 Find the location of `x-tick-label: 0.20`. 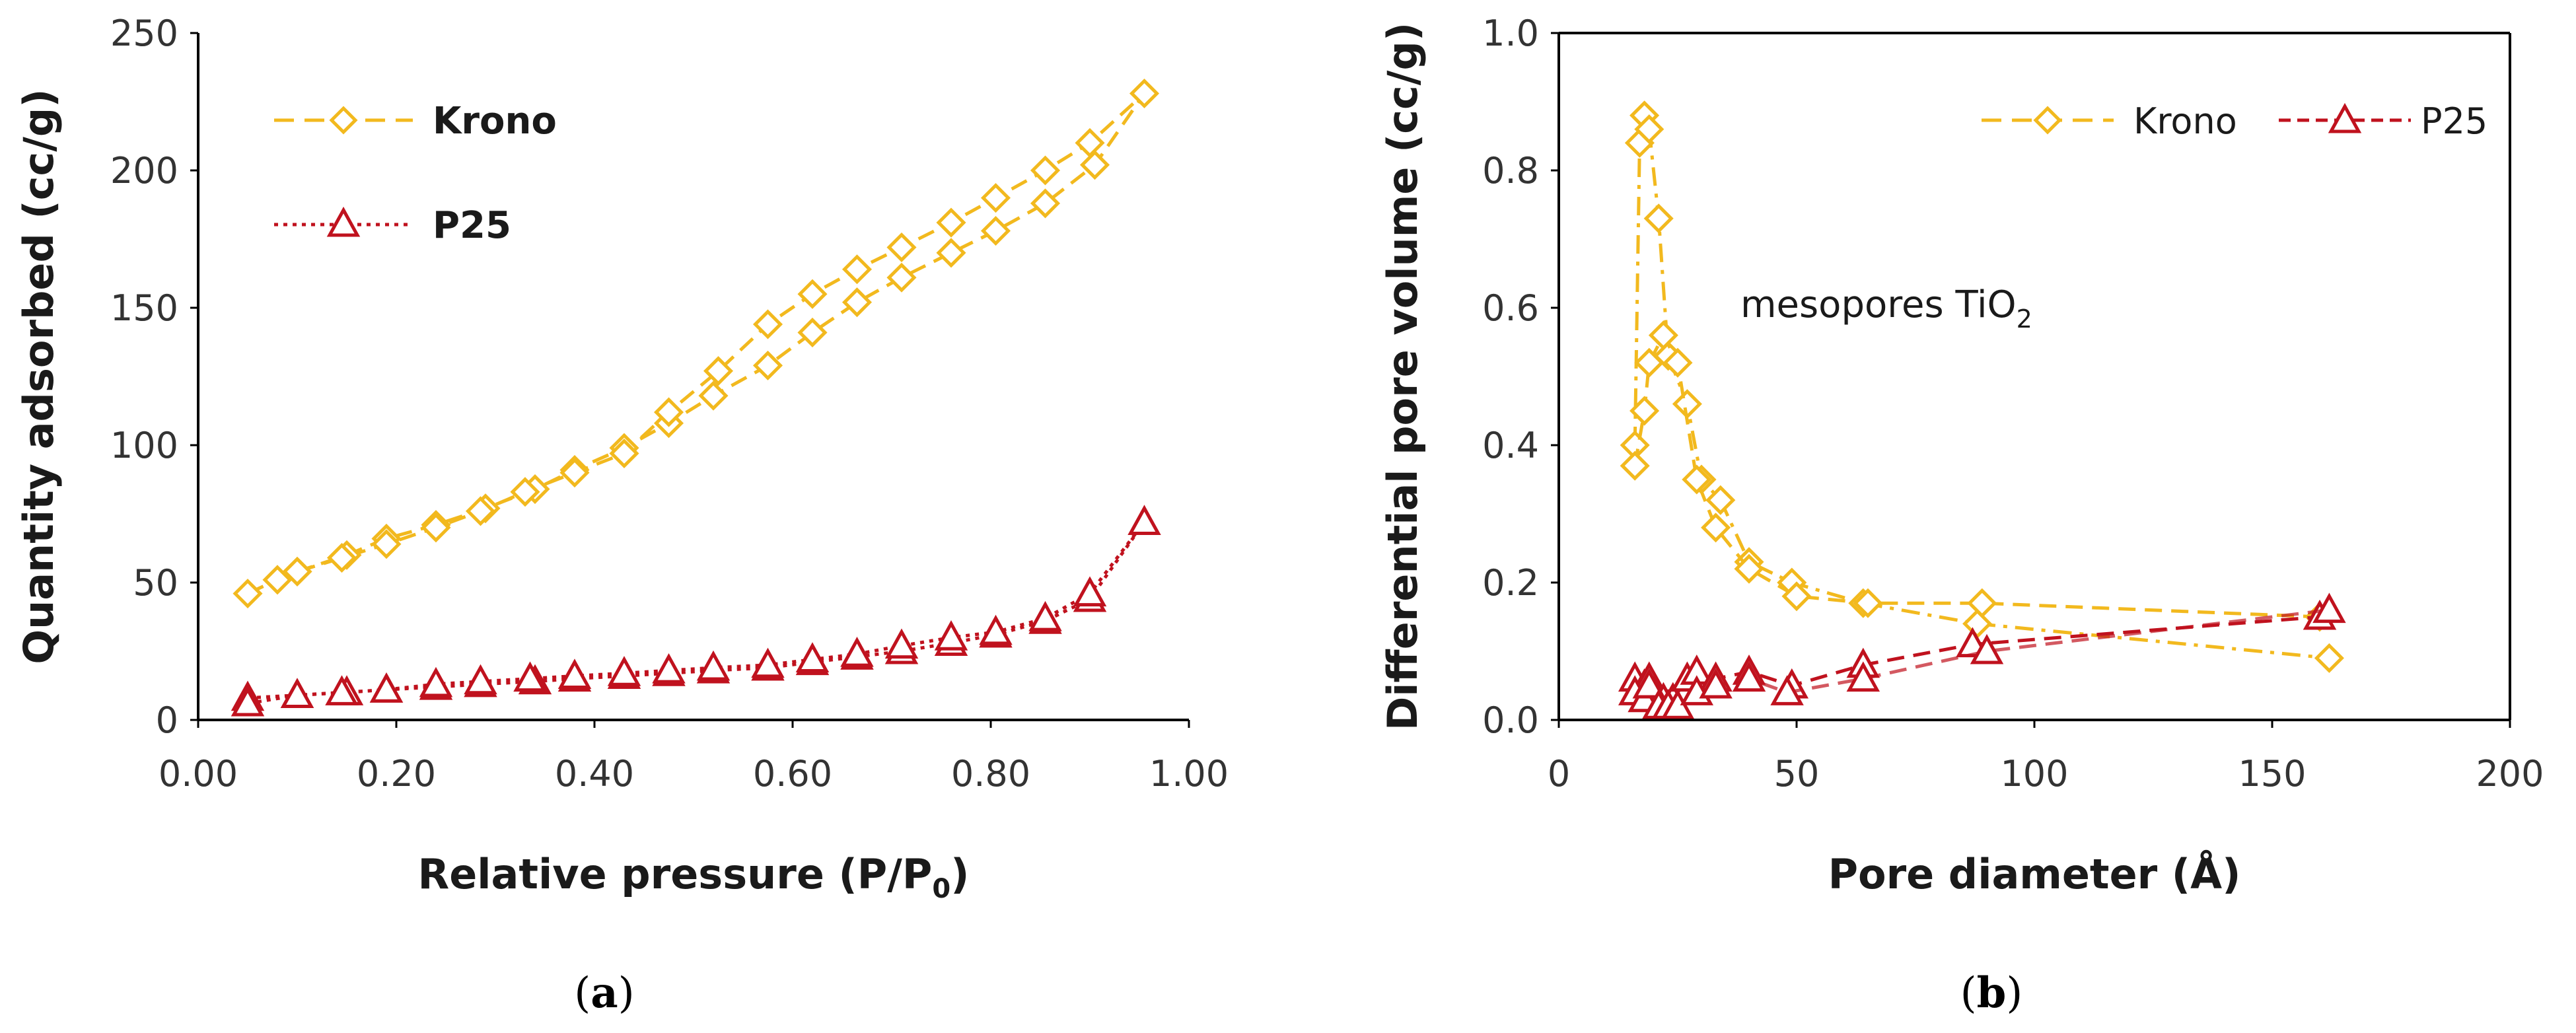

x-tick-label: 0.20 is located at coordinates (396, 774).